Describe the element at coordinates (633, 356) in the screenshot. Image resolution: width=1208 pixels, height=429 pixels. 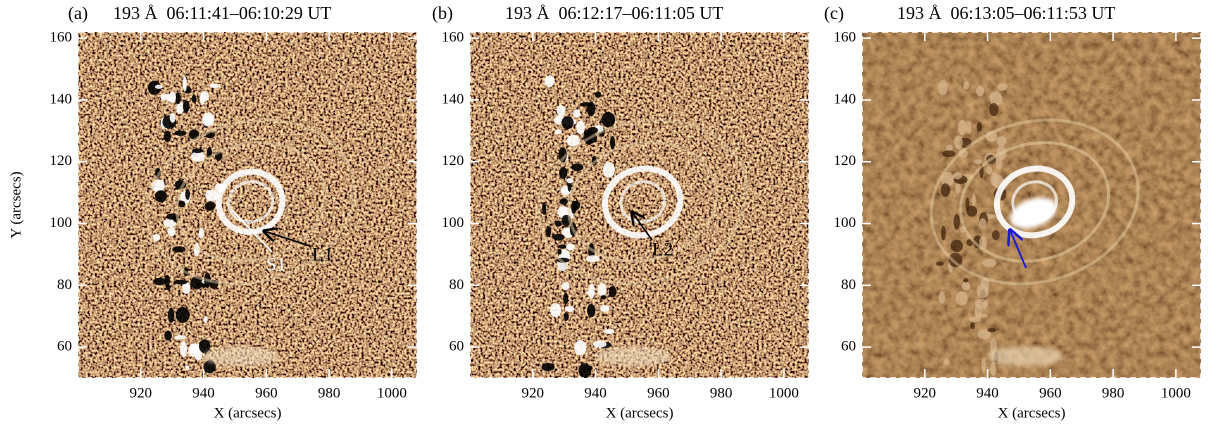
I see `bright-feature` at that location.